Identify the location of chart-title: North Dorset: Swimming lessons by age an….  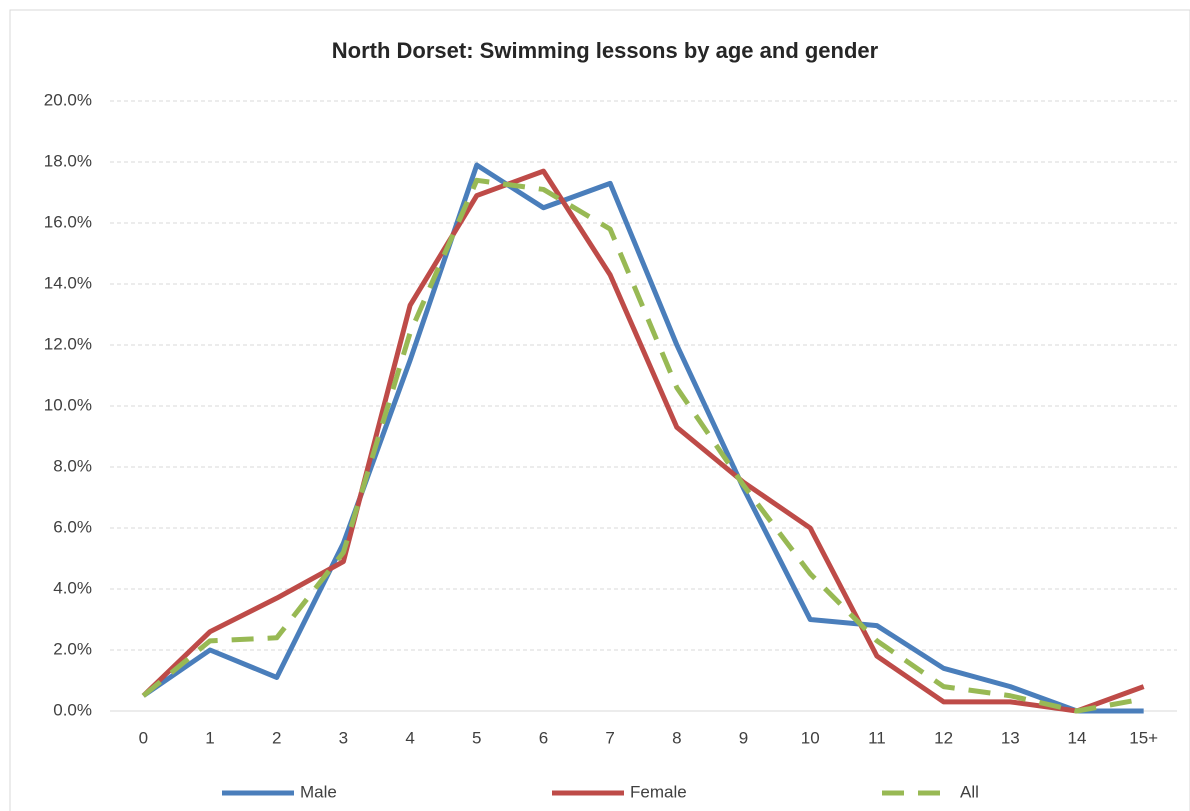
(605, 50).